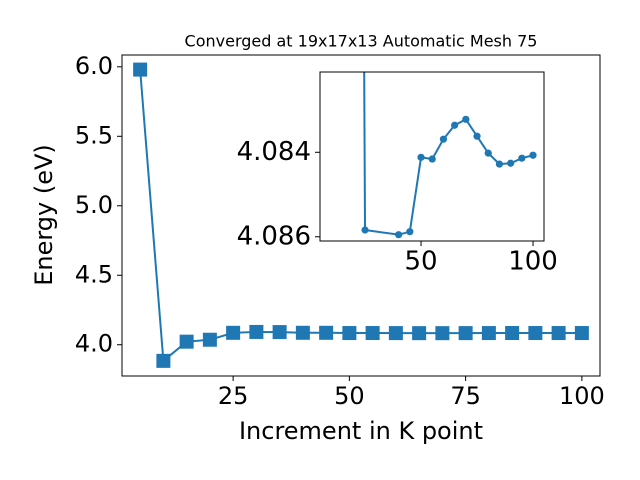 The width and height of the screenshot is (640, 480). I want to click on x-axis-label: Increment in K point, so click(361, 431).